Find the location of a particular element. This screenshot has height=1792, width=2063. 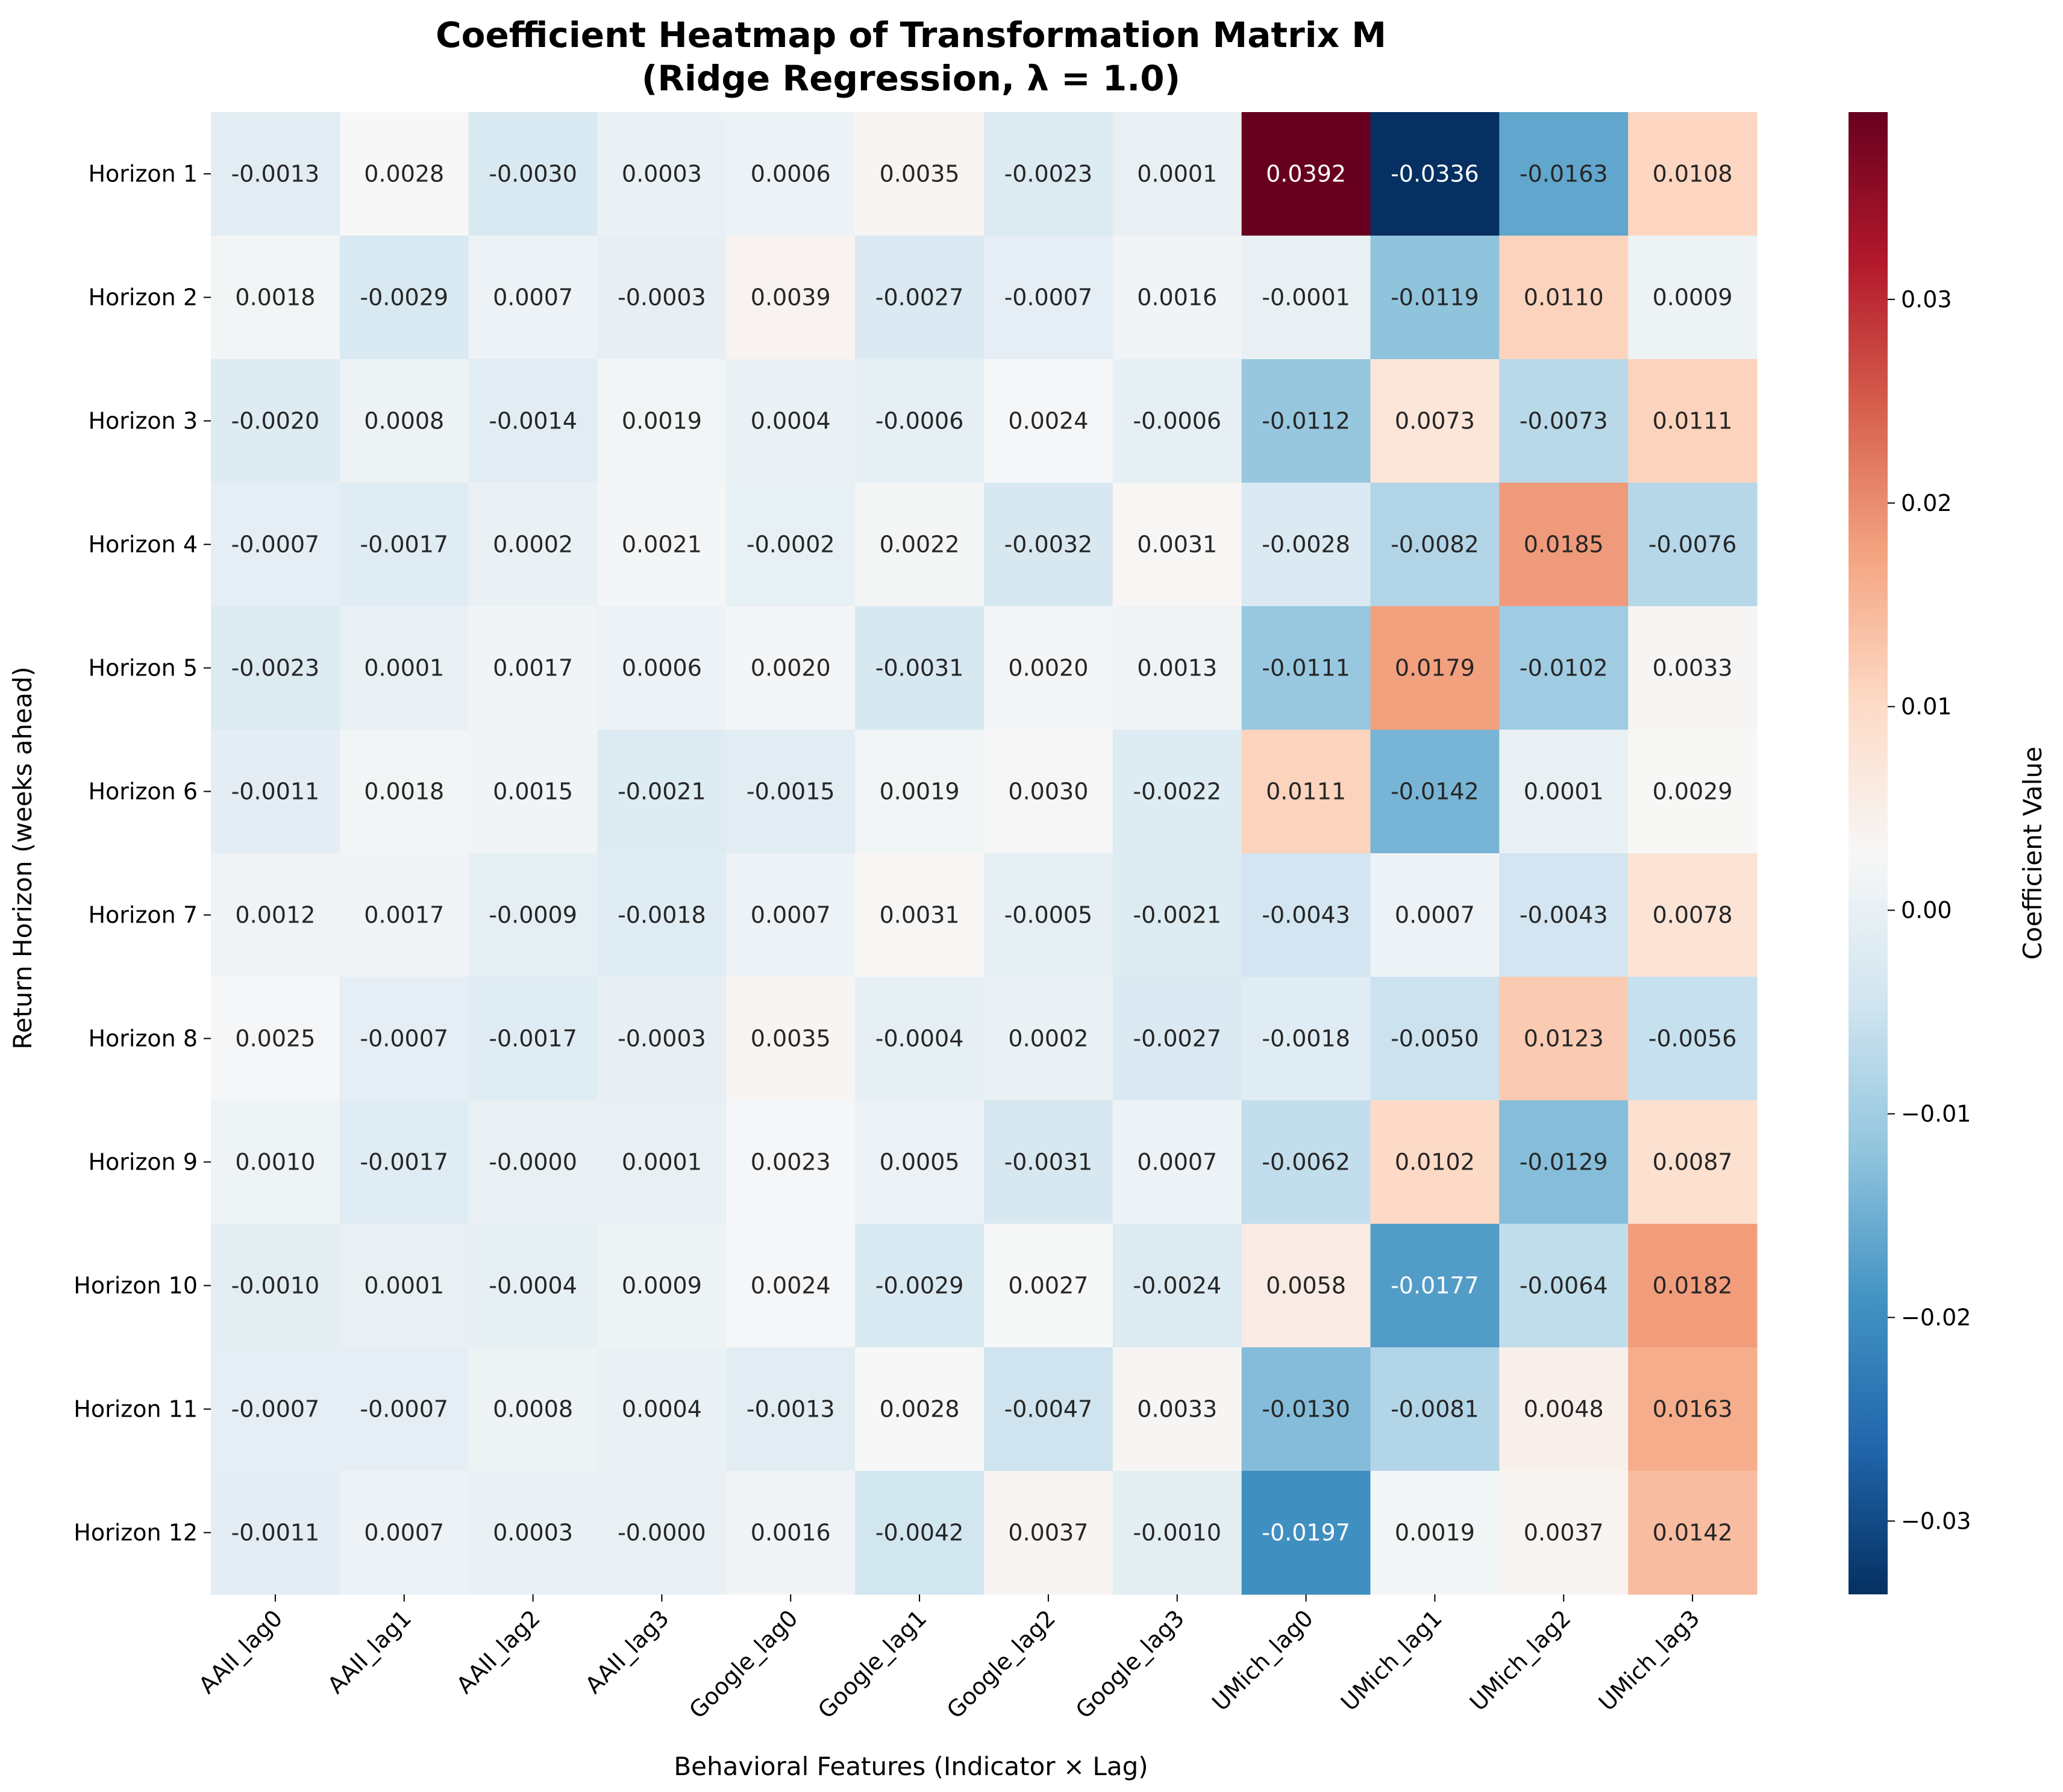

cell-value-label: -0.0112 is located at coordinates (1306, 421).